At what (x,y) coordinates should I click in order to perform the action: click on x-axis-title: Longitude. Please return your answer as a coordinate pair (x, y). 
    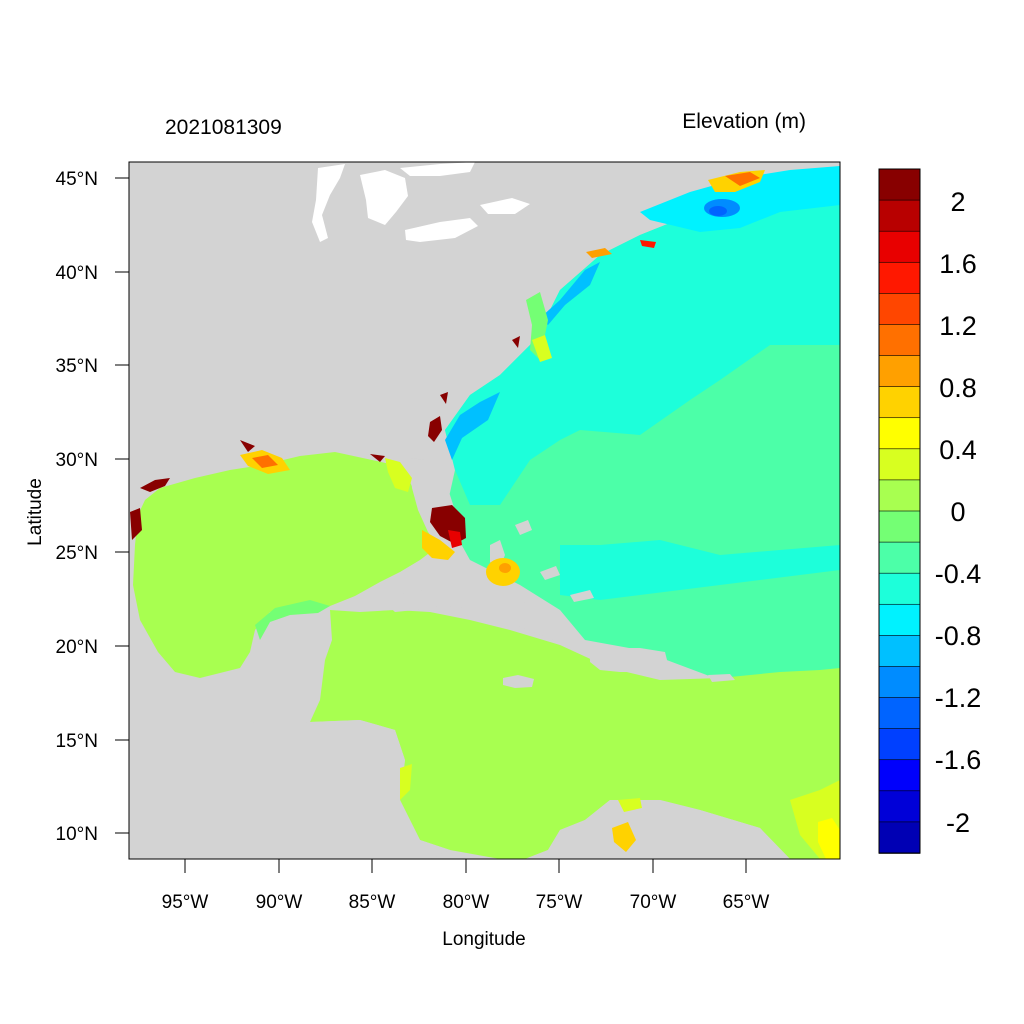
    Looking at the image, I should click on (483, 939).